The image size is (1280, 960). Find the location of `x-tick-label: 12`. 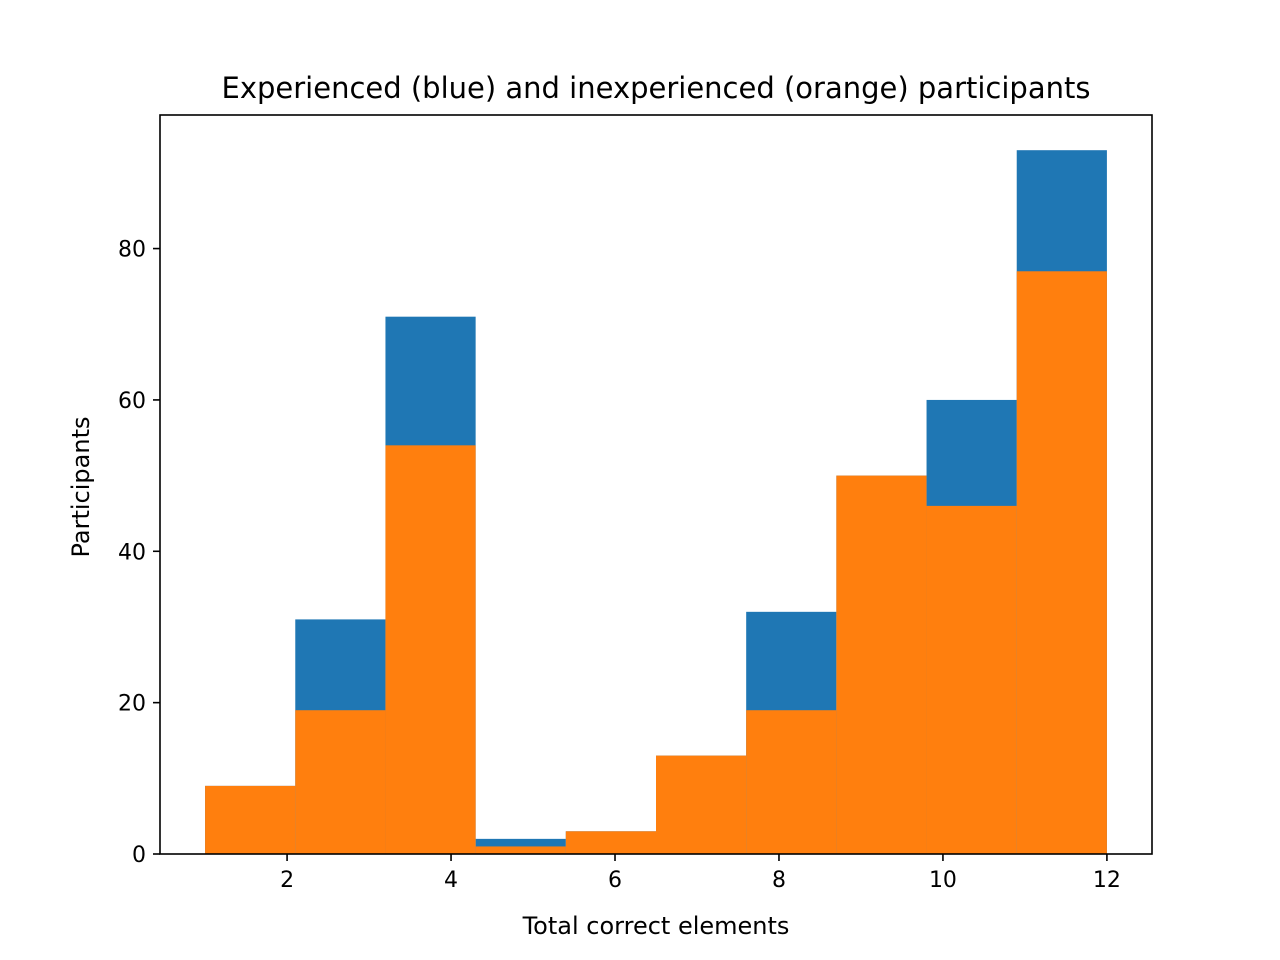

x-tick-label: 12 is located at coordinates (1107, 880).